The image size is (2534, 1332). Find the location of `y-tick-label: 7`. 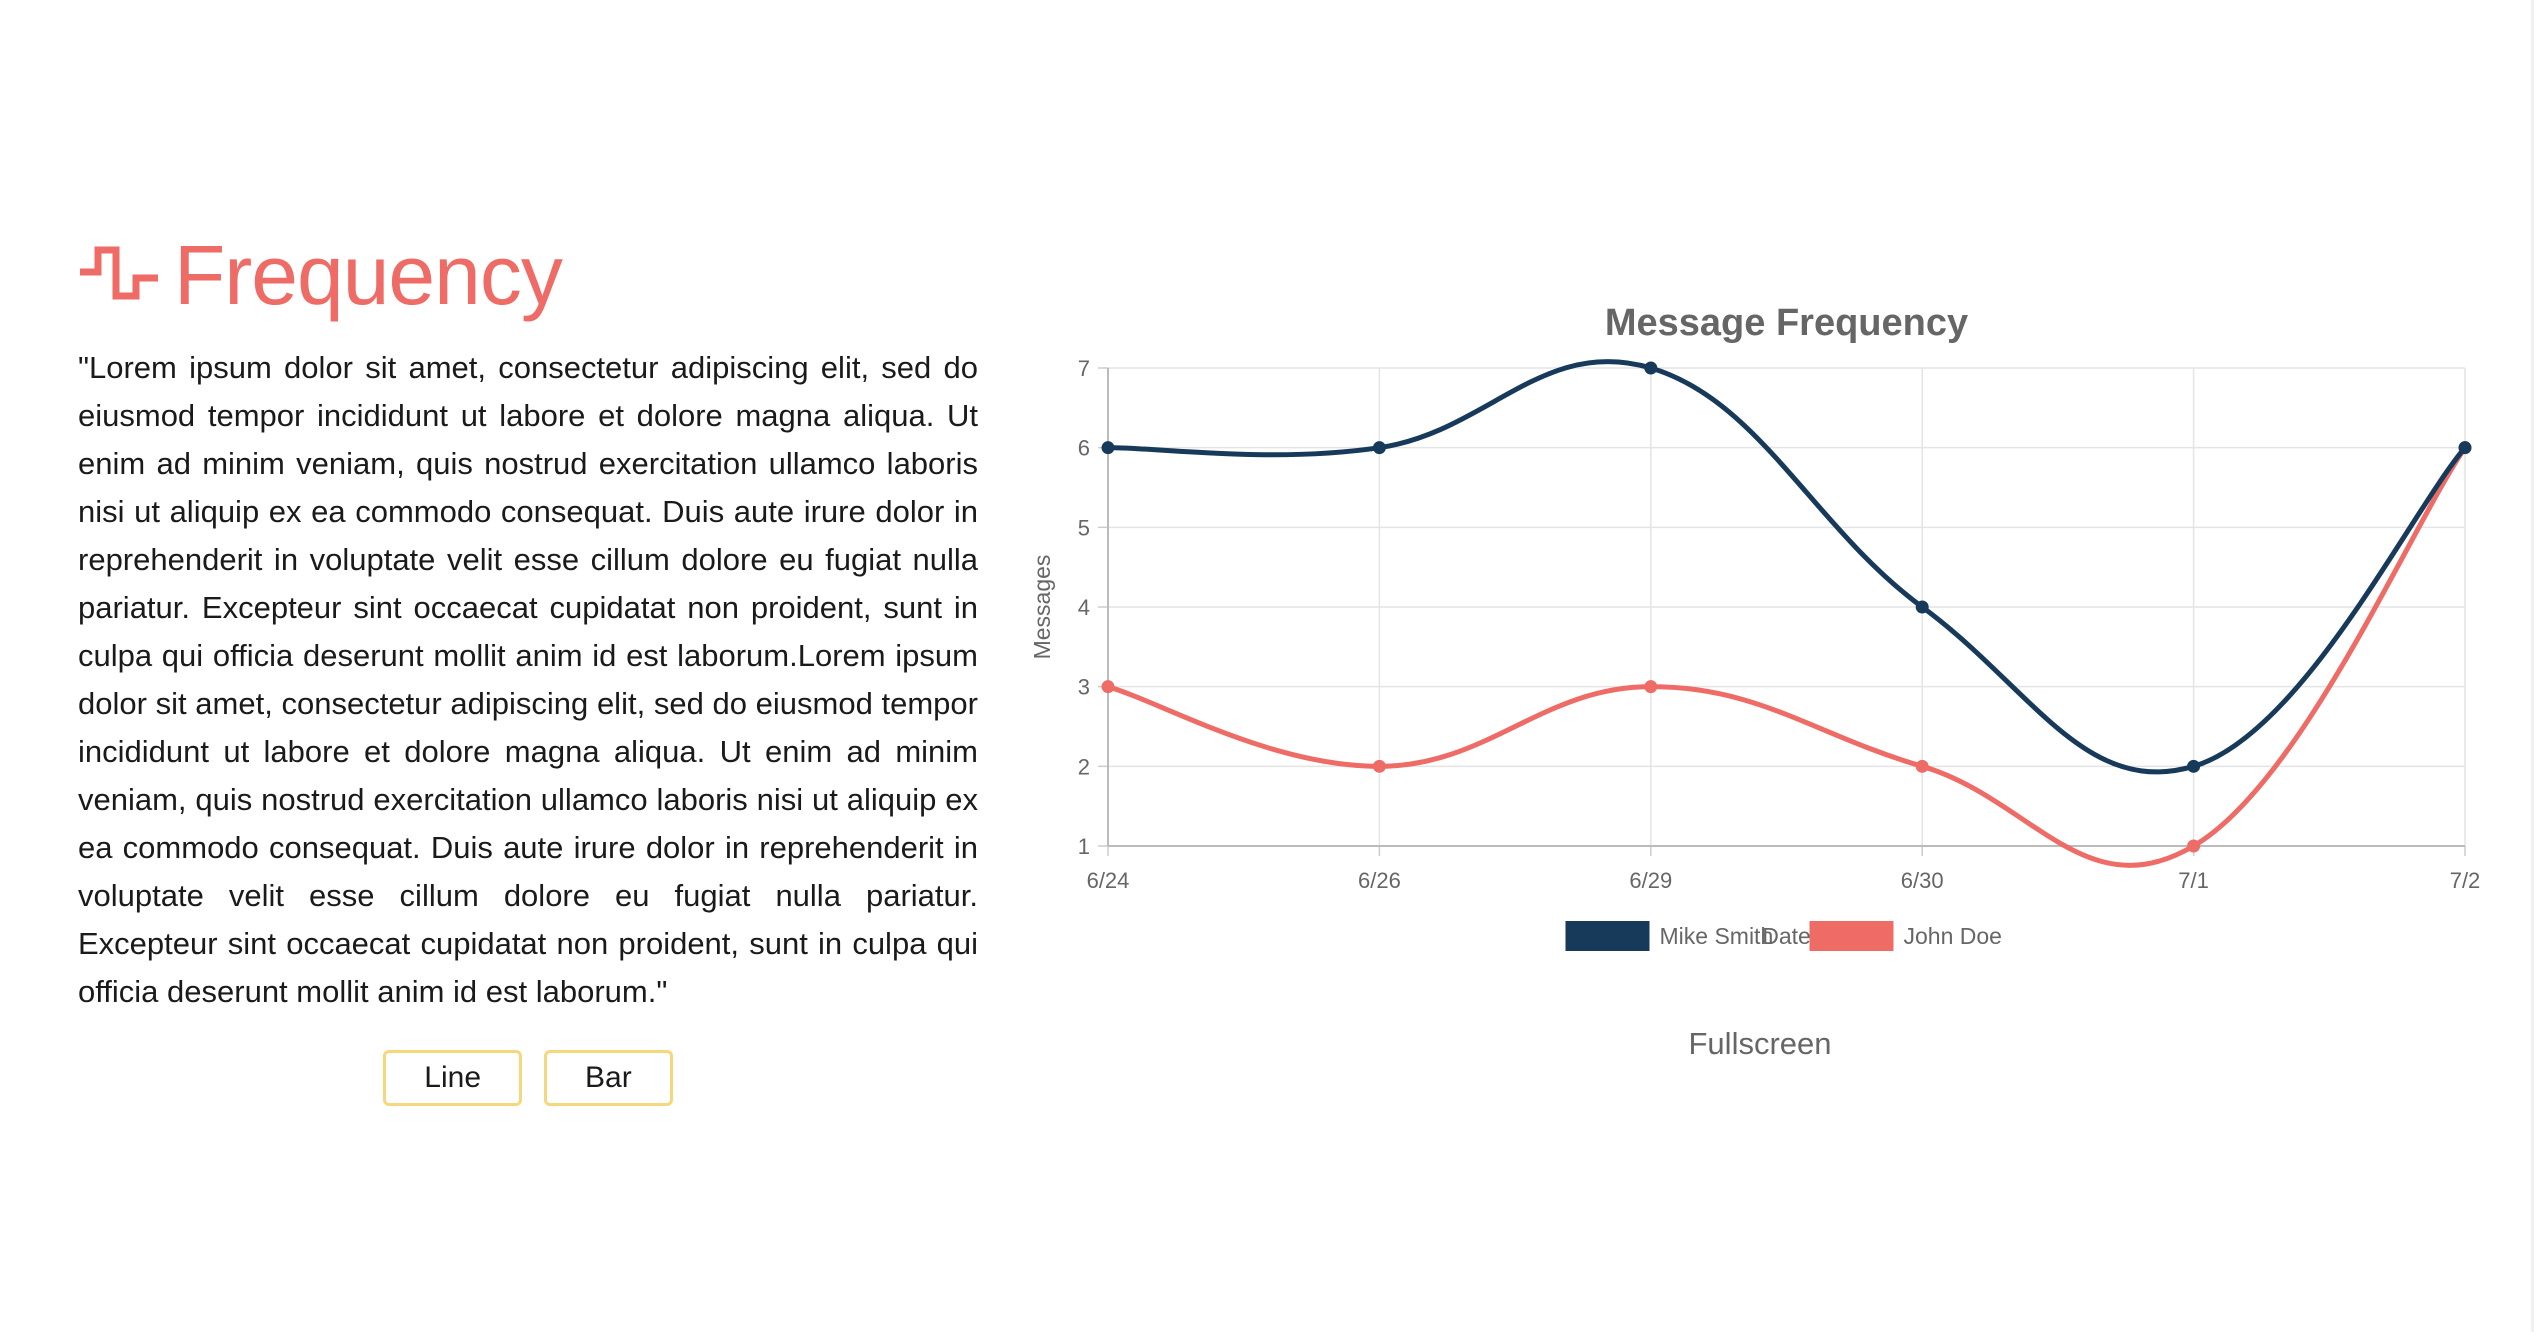

y-tick-label: 7 is located at coordinates (1084, 368).